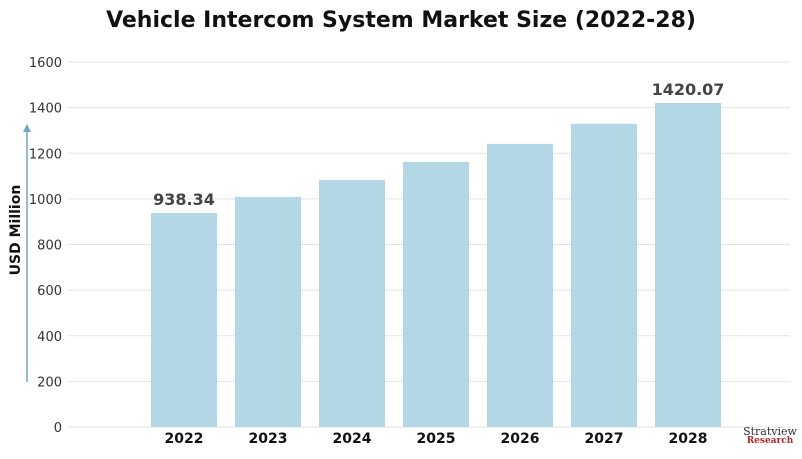 The height and width of the screenshot is (459, 802). Describe the element at coordinates (184, 439) in the screenshot. I see `x-tick-label: 2022` at that location.